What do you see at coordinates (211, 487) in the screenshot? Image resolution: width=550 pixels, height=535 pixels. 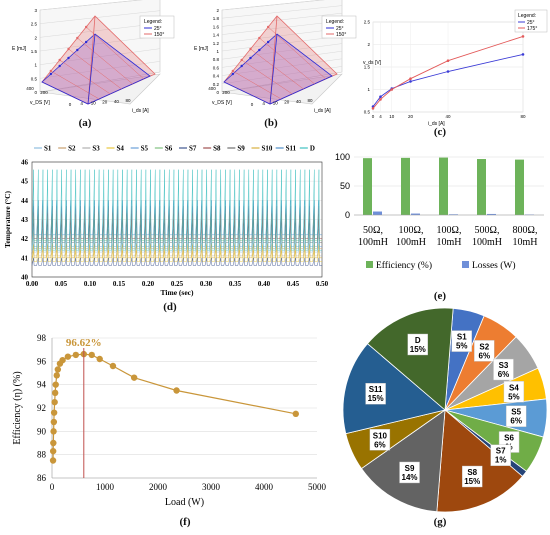 I see `x-tick-label: 3000` at bounding box center [211, 487].